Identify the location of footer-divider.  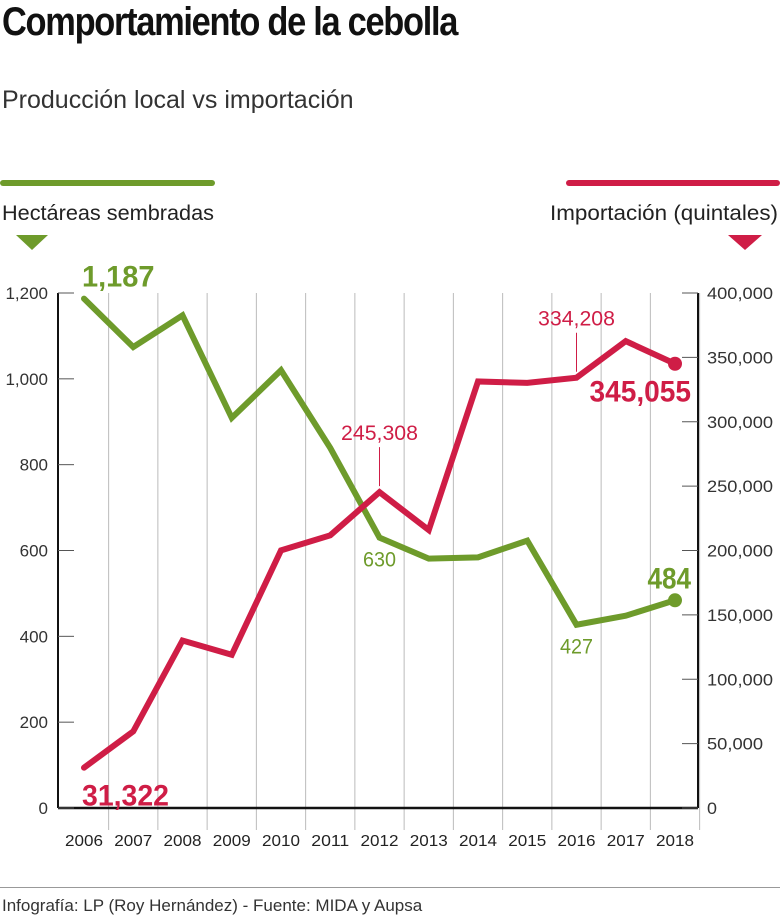
(390, 887).